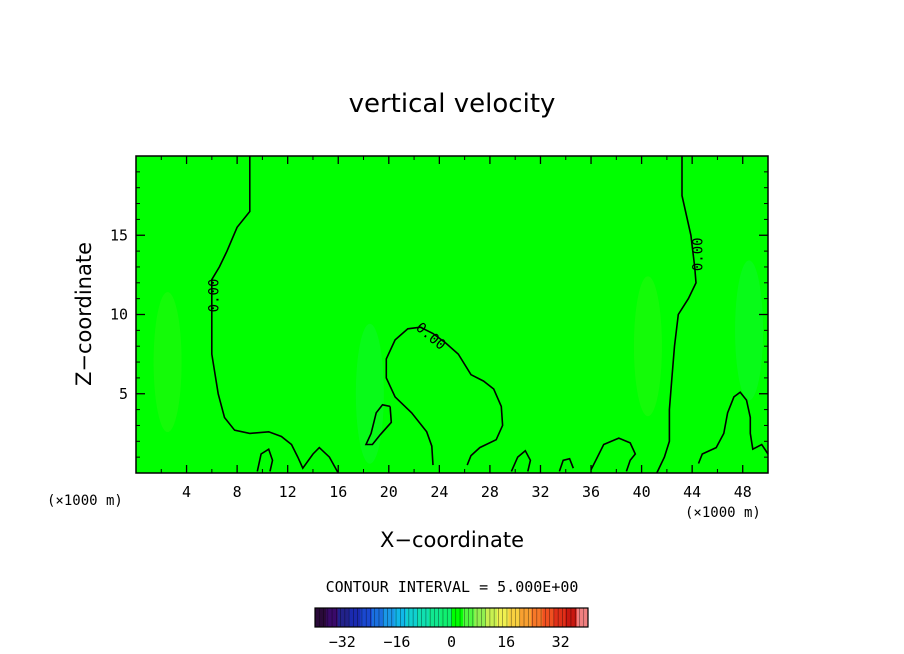 This screenshot has width=904, height=654. What do you see at coordinates (540, 492) in the screenshot?
I see `x-tick-label: 32` at bounding box center [540, 492].